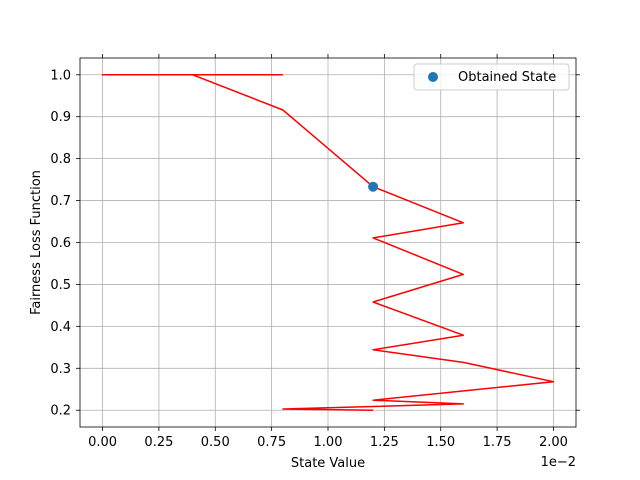  I want to click on y-tick-label: 0.9, so click(60, 117).